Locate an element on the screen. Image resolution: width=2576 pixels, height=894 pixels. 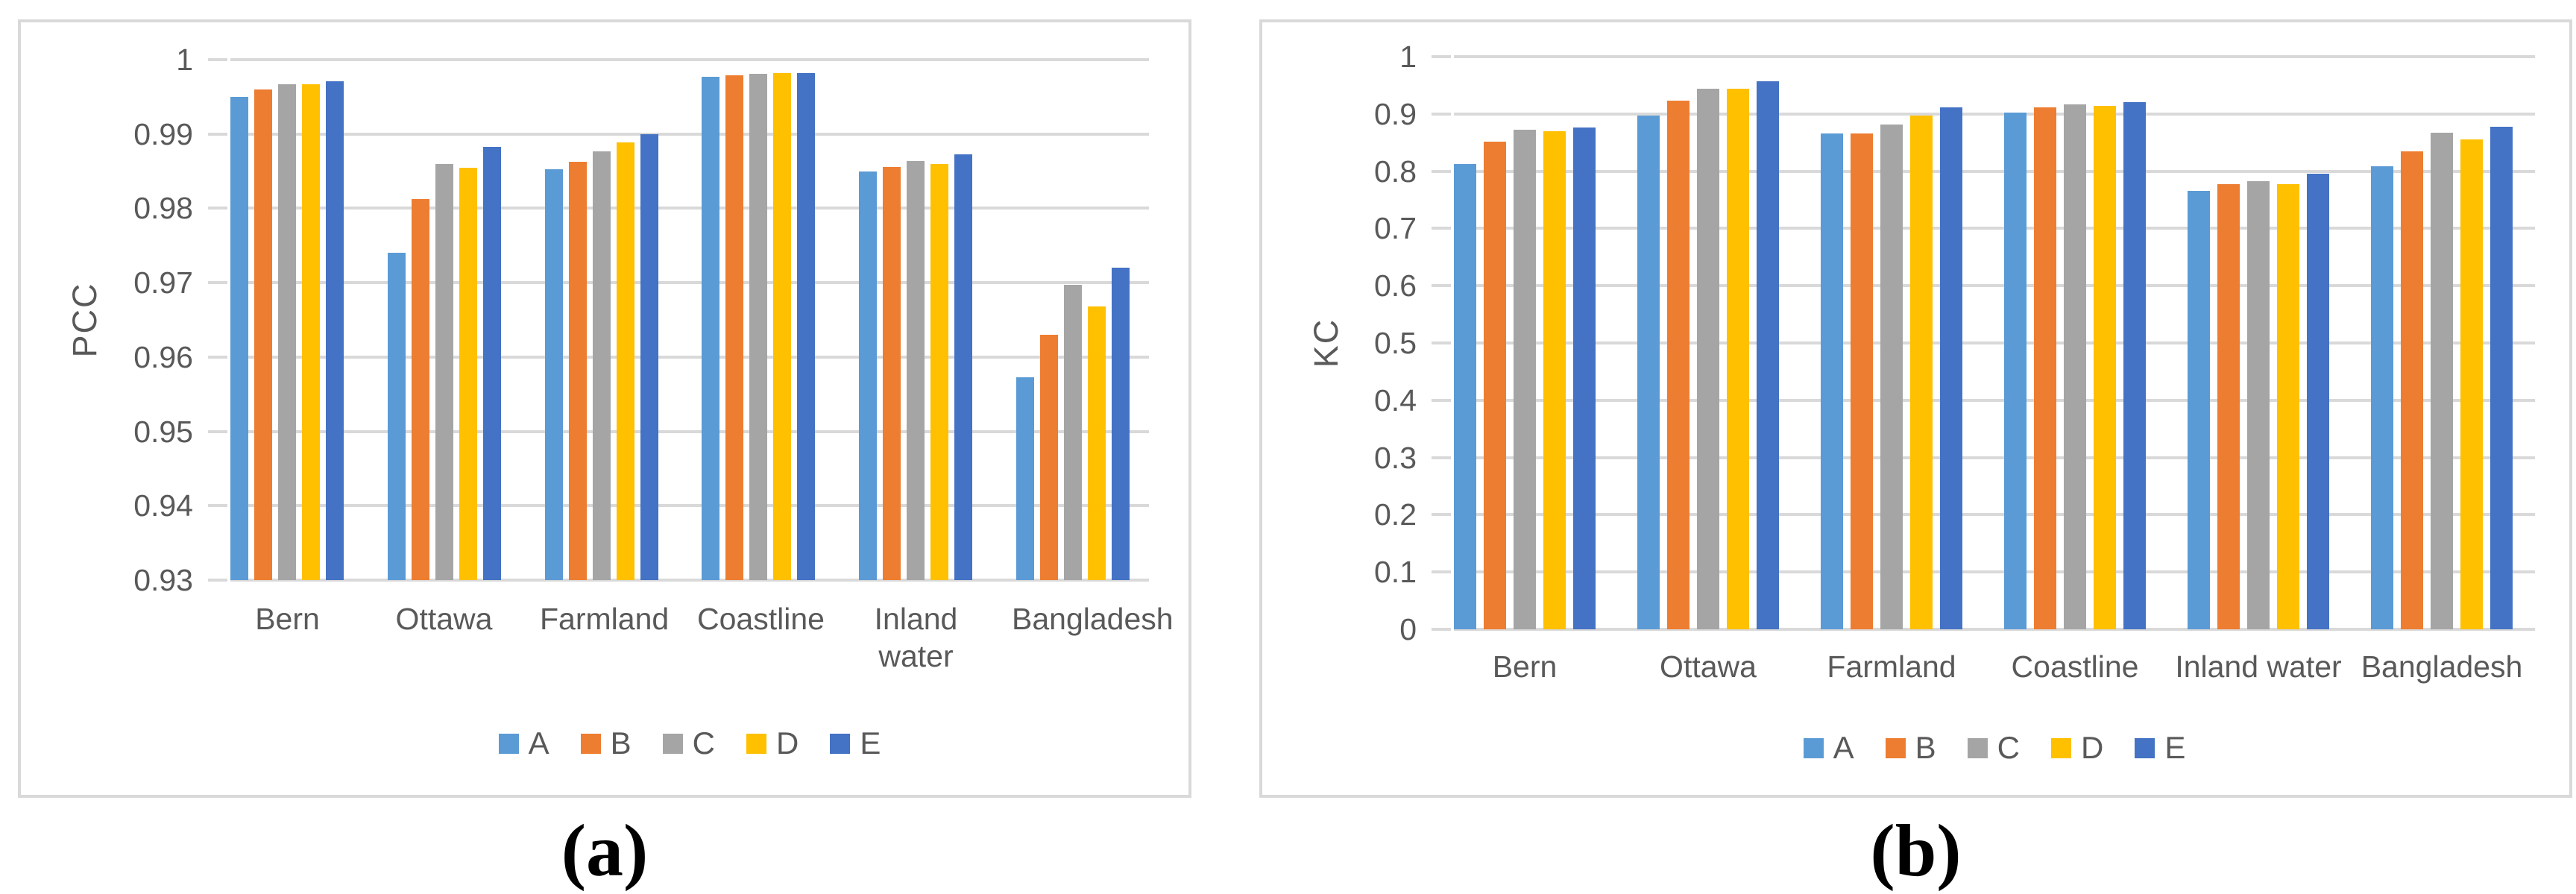
x-axis-category-label: Inland water is located at coordinates (2258, 666).